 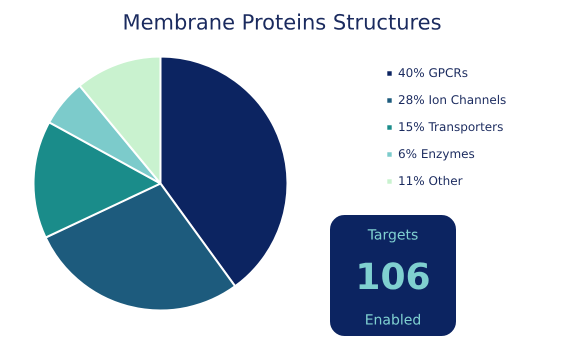 I want to click on legend-label: 11% Other, so click(x=430, y=181).